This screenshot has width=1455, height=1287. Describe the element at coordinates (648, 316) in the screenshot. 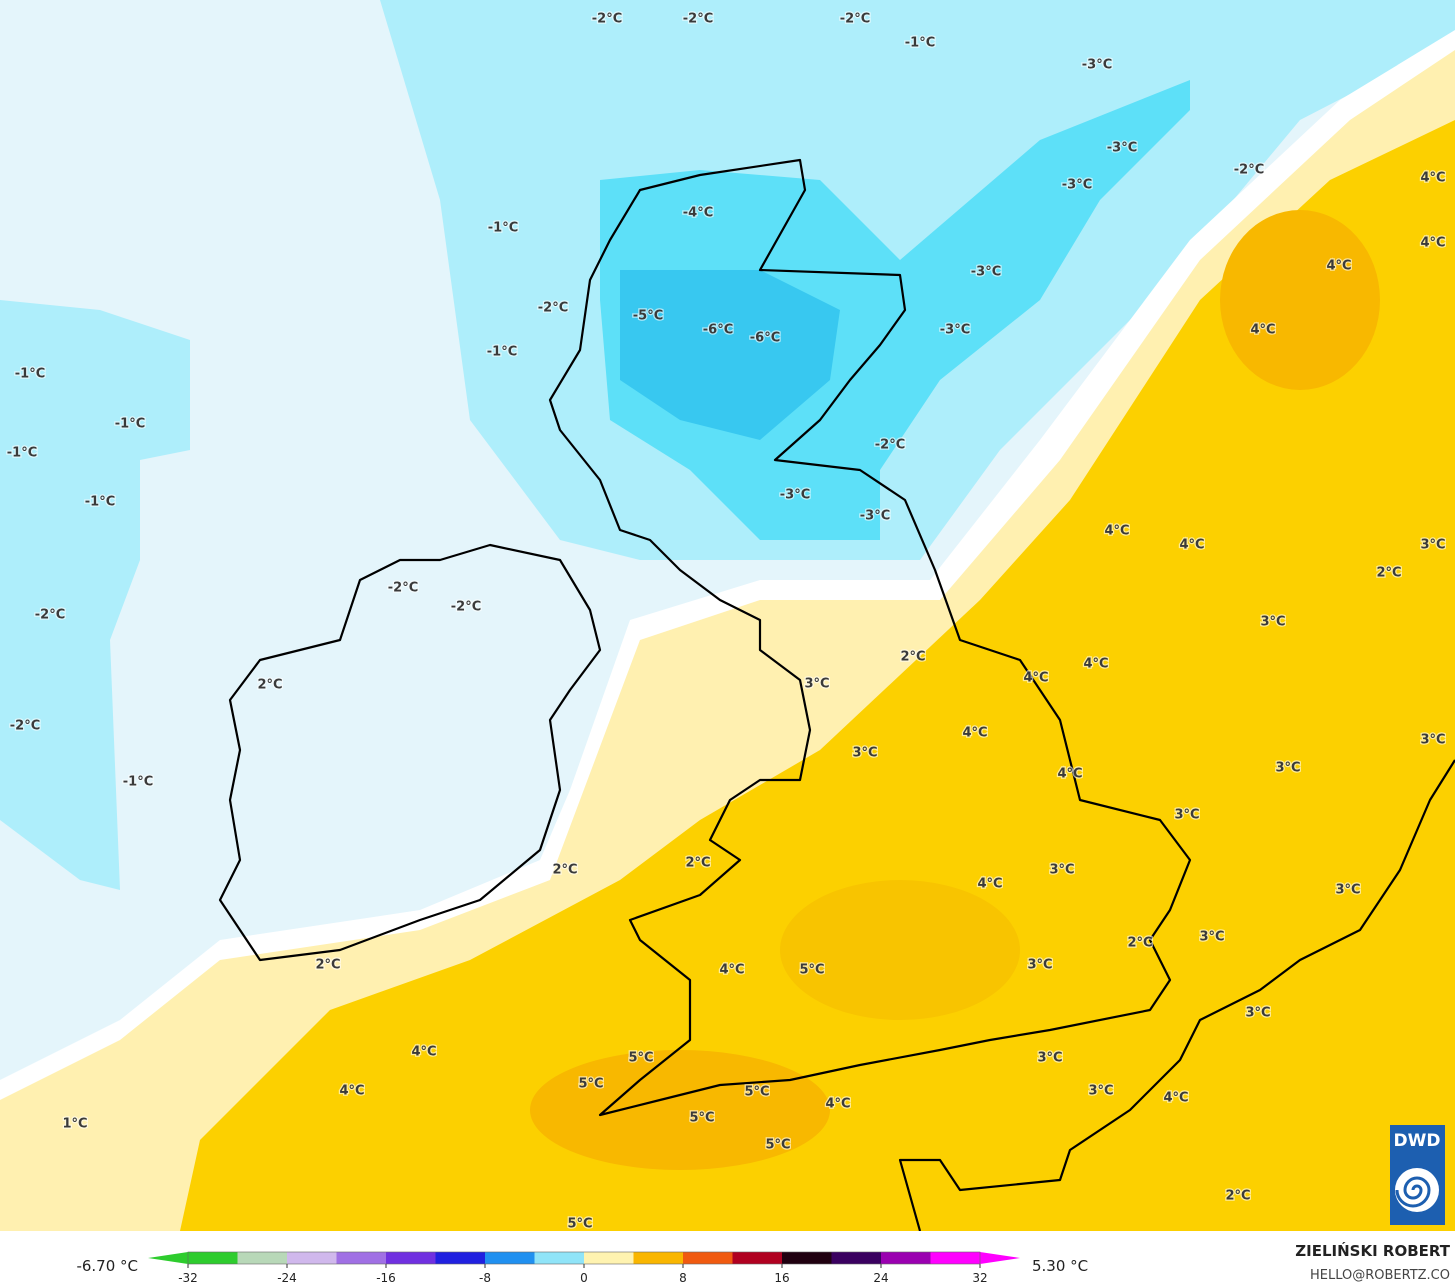

I see `temperature-label: -5°C` at that location.